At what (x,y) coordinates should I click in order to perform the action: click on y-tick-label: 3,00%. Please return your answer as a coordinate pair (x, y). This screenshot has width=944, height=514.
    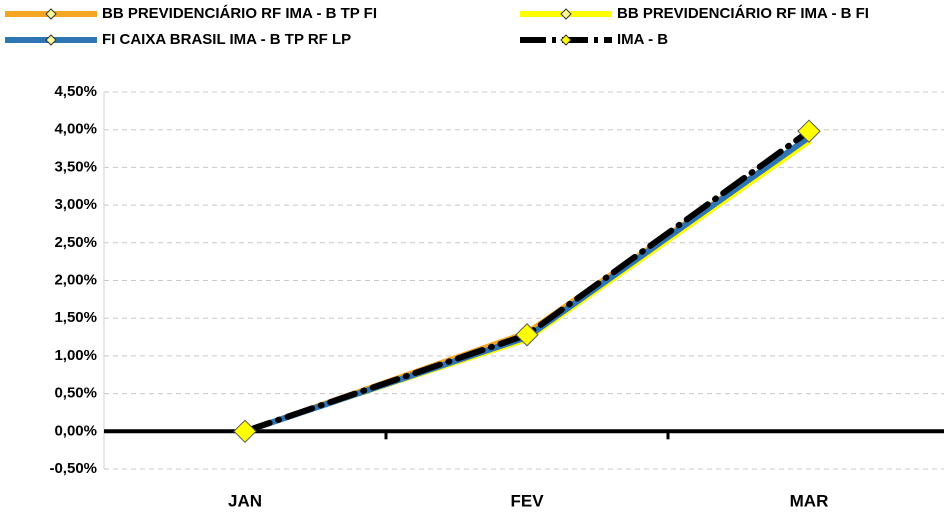
    Looking at the image, I should click on (75, 204).